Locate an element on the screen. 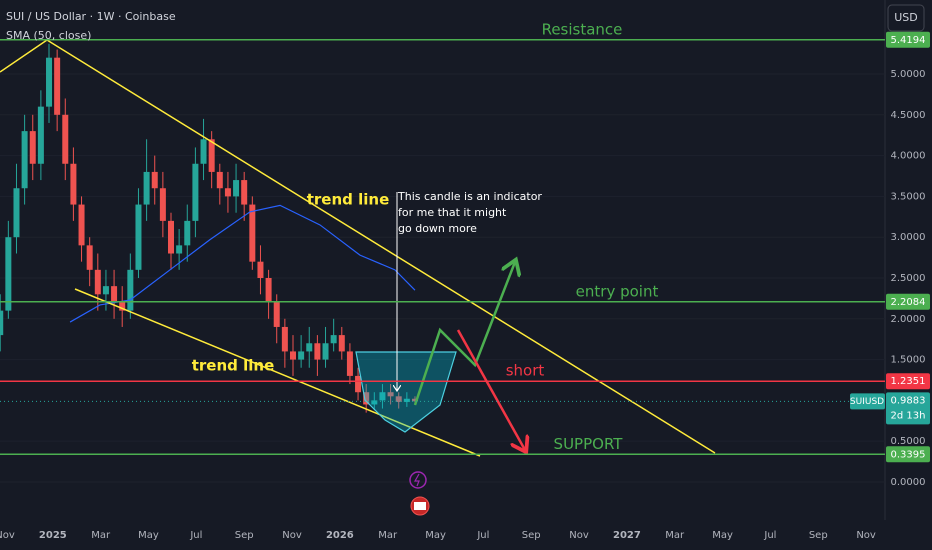 The width and height of the screenshot is (932, 550). x-tick-label: 2027 is located at coordinates (627, 535).